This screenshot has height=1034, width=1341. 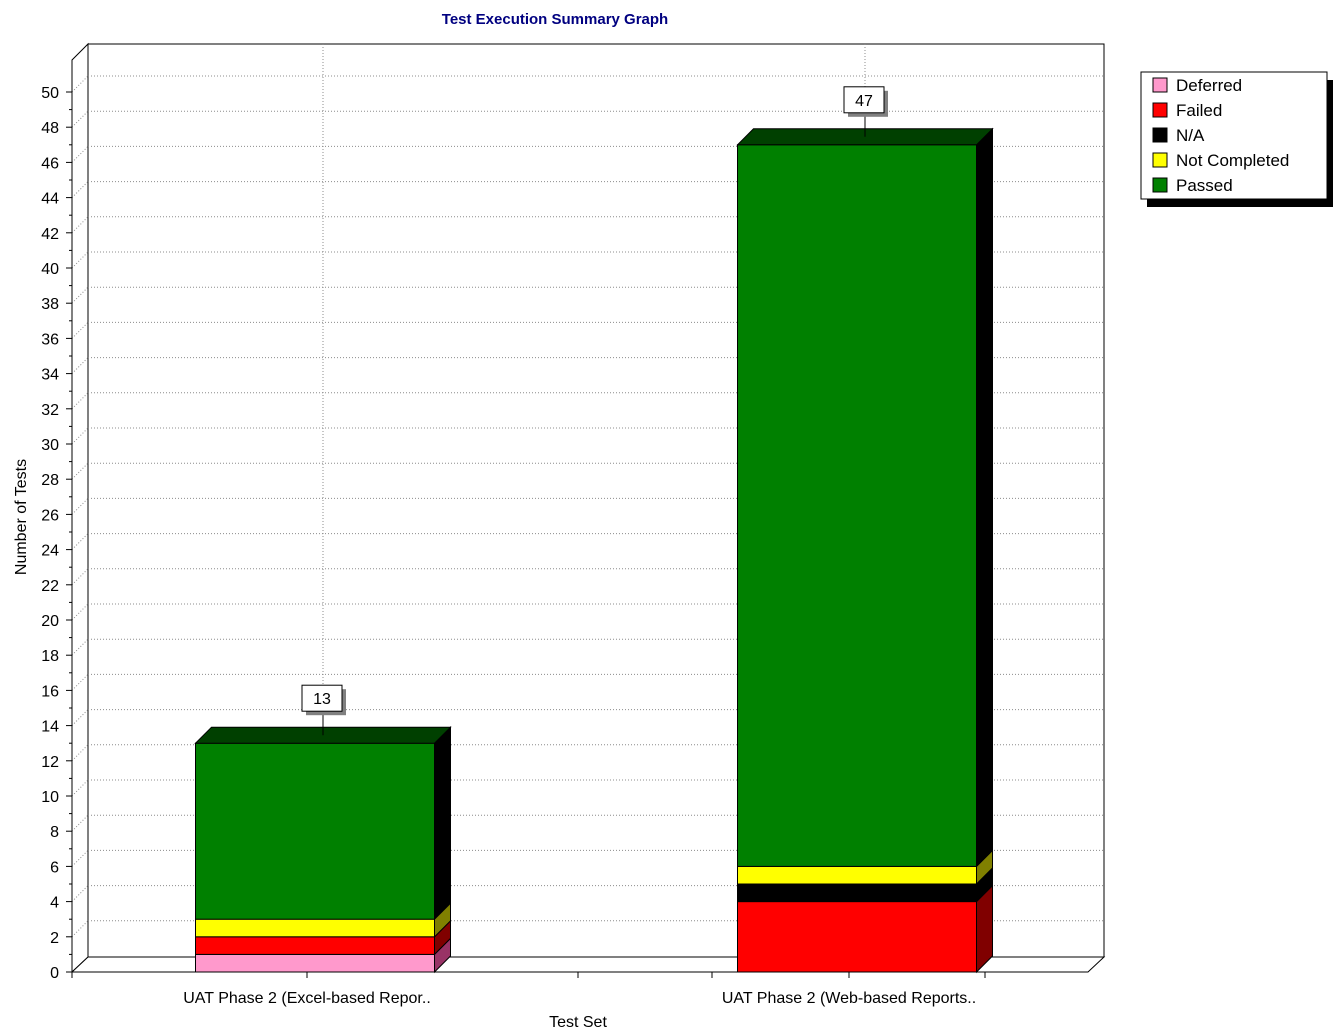 What do you see at coordinates (50, 515) in the screenshot?
I see `y-tick-label: 26` at bounding box center [50, 515].